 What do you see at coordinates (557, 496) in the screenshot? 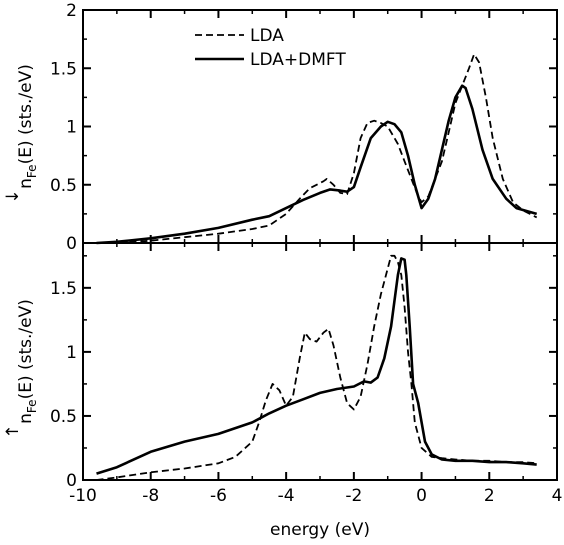
I see `x-tick-label: 4` at bounding box center [557, 496].